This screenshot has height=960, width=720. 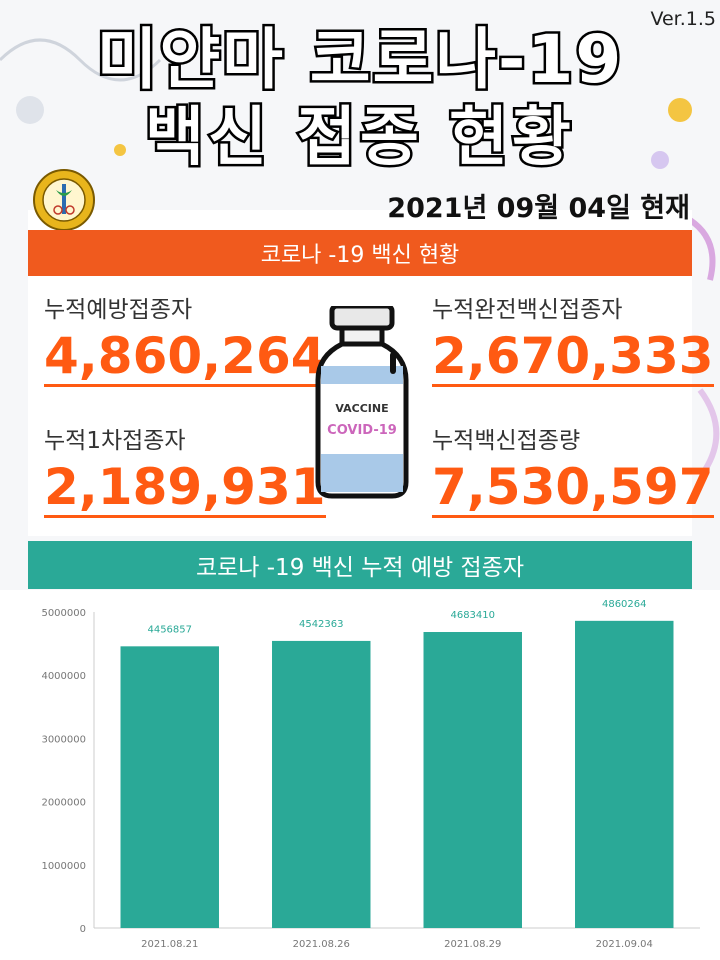 What do you see at coordinates (506, 441) in the screenshot?
I see `stat-label-total-doses: 누적백신접종량` at bounding box center [506, 441].